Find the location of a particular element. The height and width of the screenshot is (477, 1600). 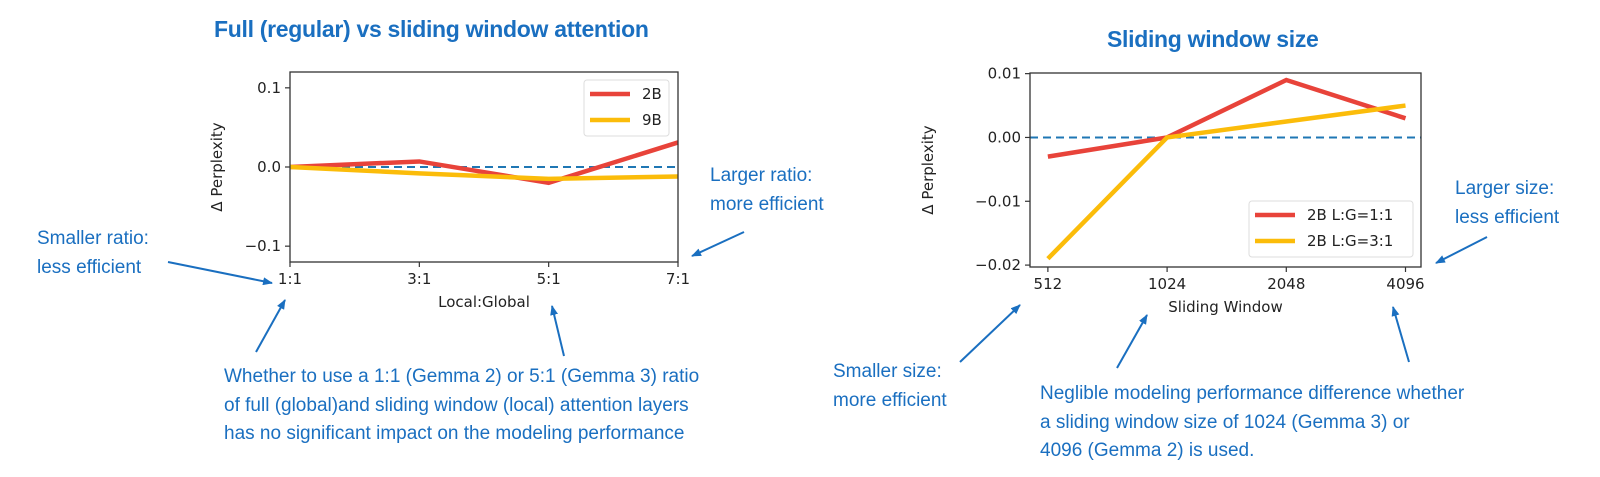

x-axis-label: Sliding Window is located at coordinates (1225, 307).